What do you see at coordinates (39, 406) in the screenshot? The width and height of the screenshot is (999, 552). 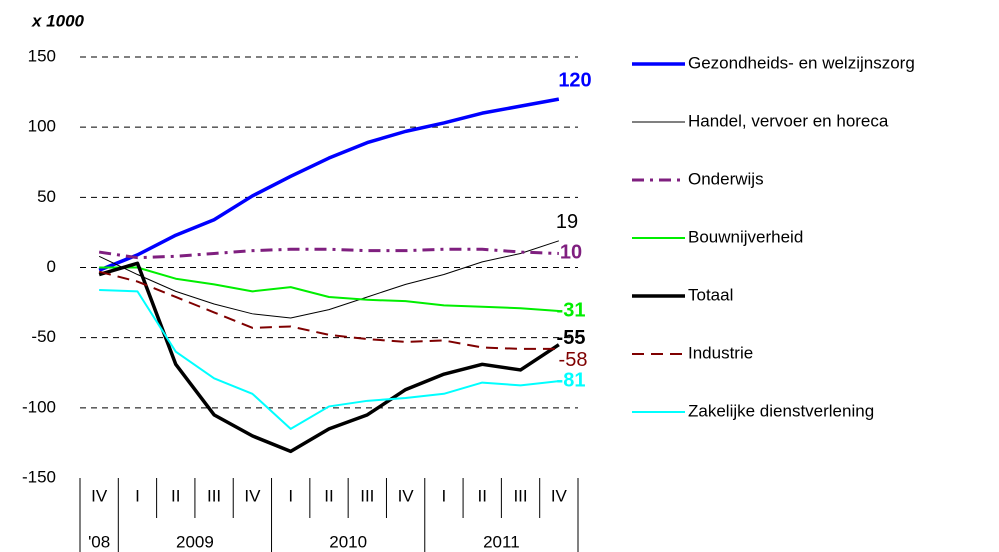 I see `y-tick-label: -100` at bounding box center [39, 406].